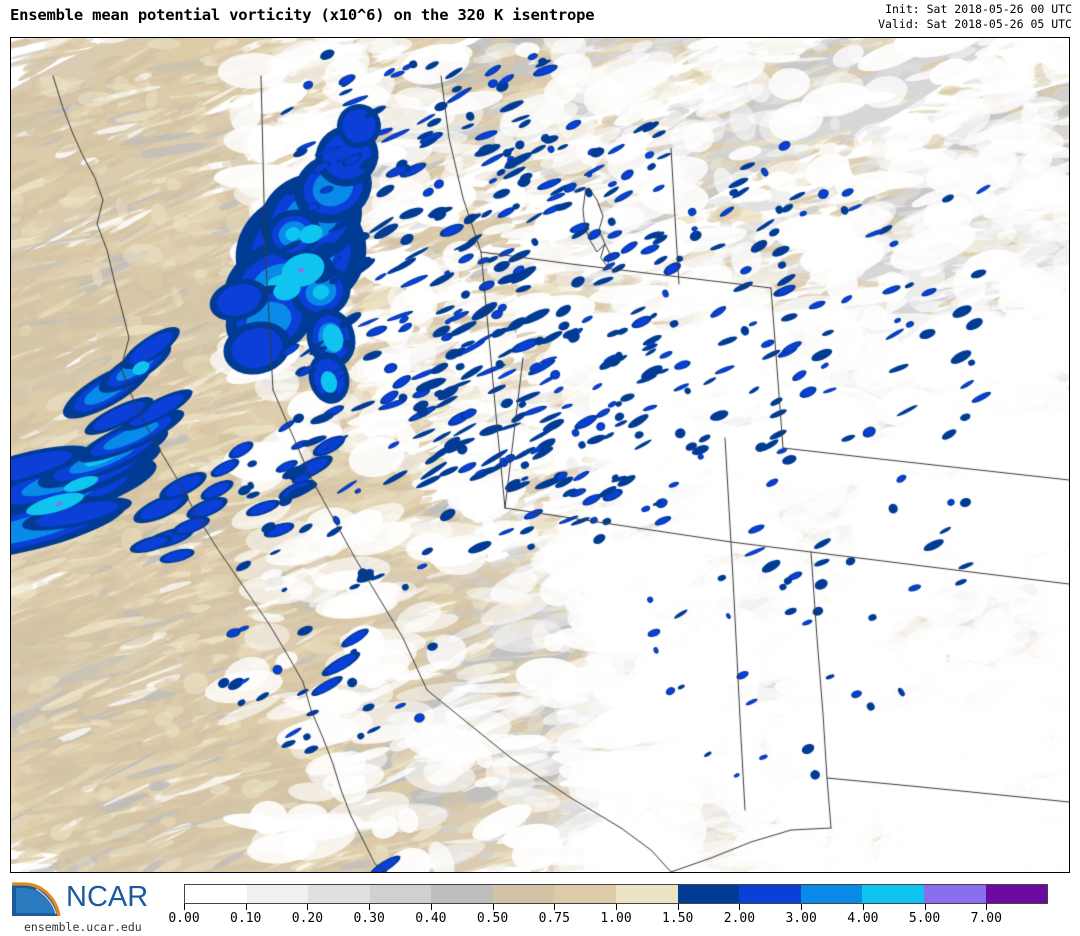 The height and width of the screenshot is (936, 1080). What do you see at coordinates (678, 918) in the screenshot?
I see `colorbar-tick-label-8: 1.50` at bounding box center [678, 918].